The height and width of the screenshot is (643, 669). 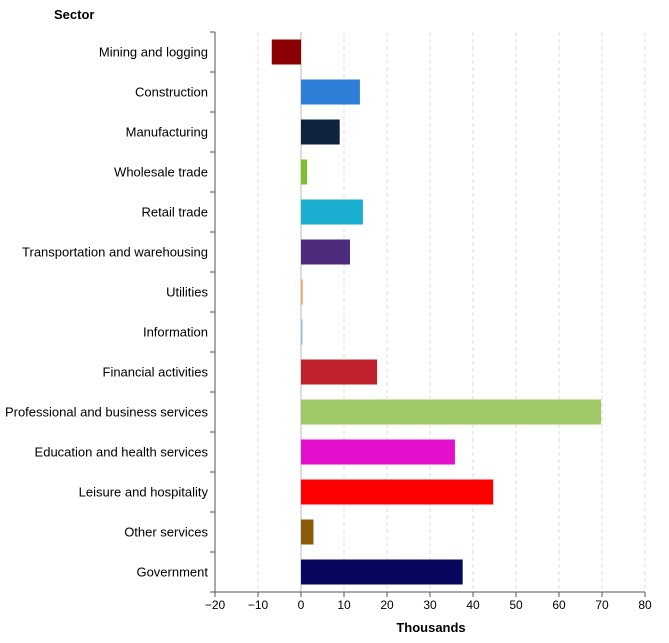 I want to click on tick-labels: −20 −10 0 10 20 30 40 50 60 70 80, so click(x=428, y=605).